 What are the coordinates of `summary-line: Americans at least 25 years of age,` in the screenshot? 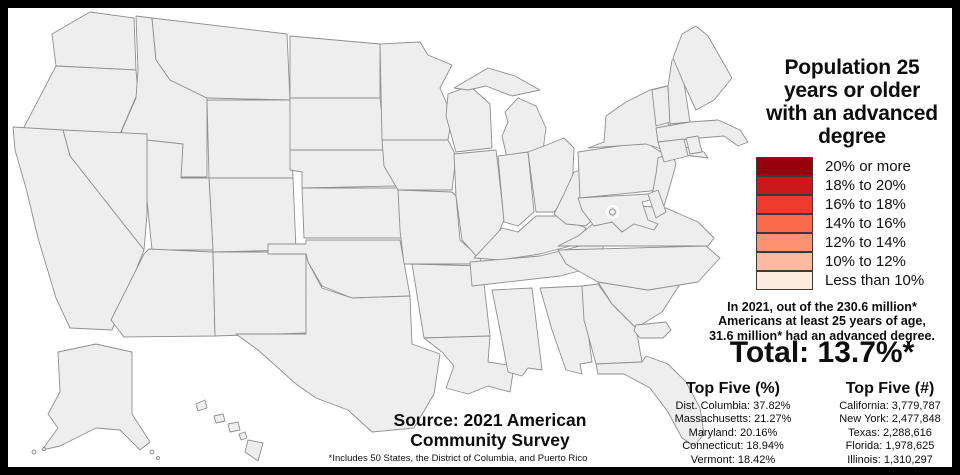 It's located at (822, 321).